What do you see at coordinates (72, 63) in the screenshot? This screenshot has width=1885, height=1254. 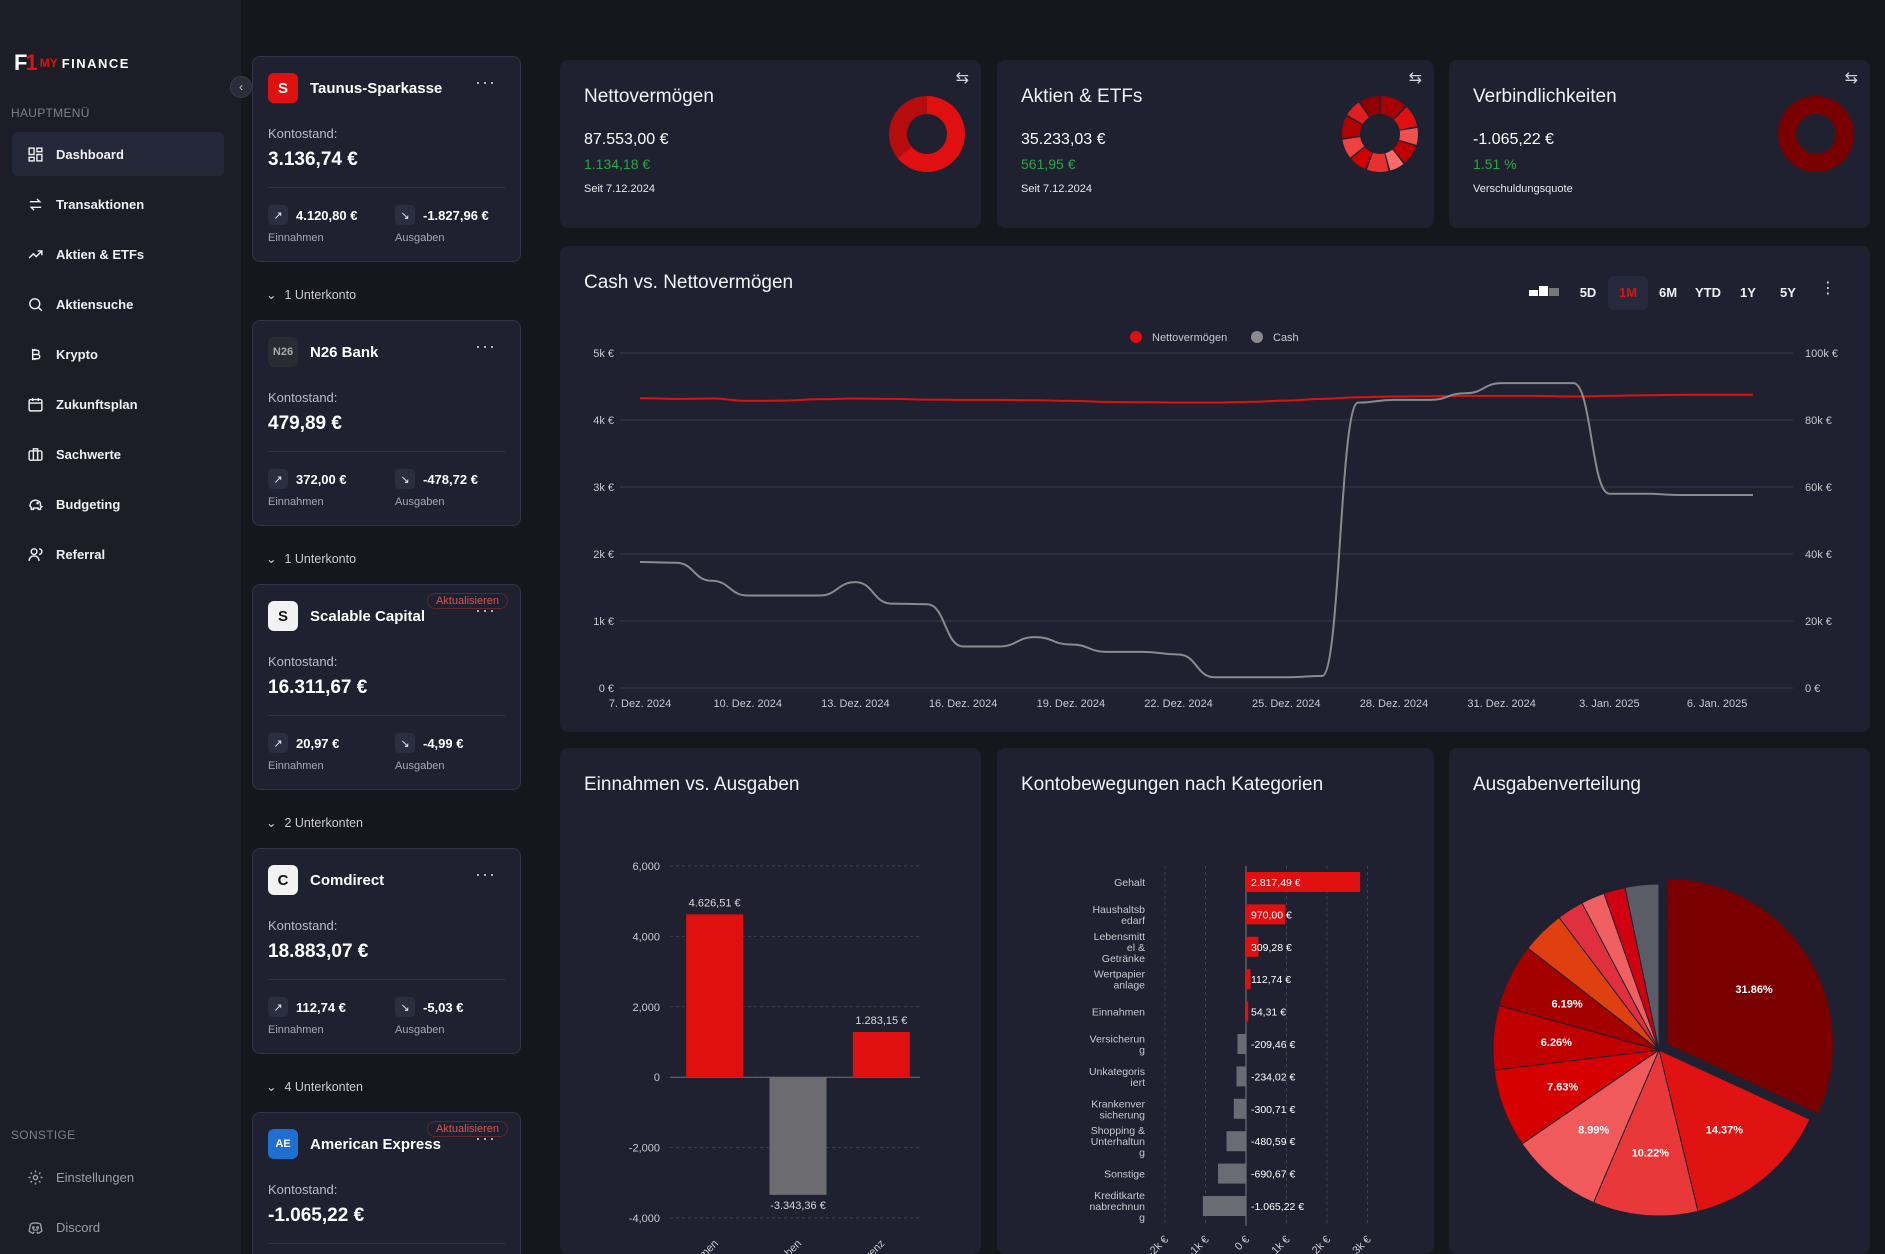 I see `brand-logo: F1 MY FINANCE` at bounding box center [72, 63].